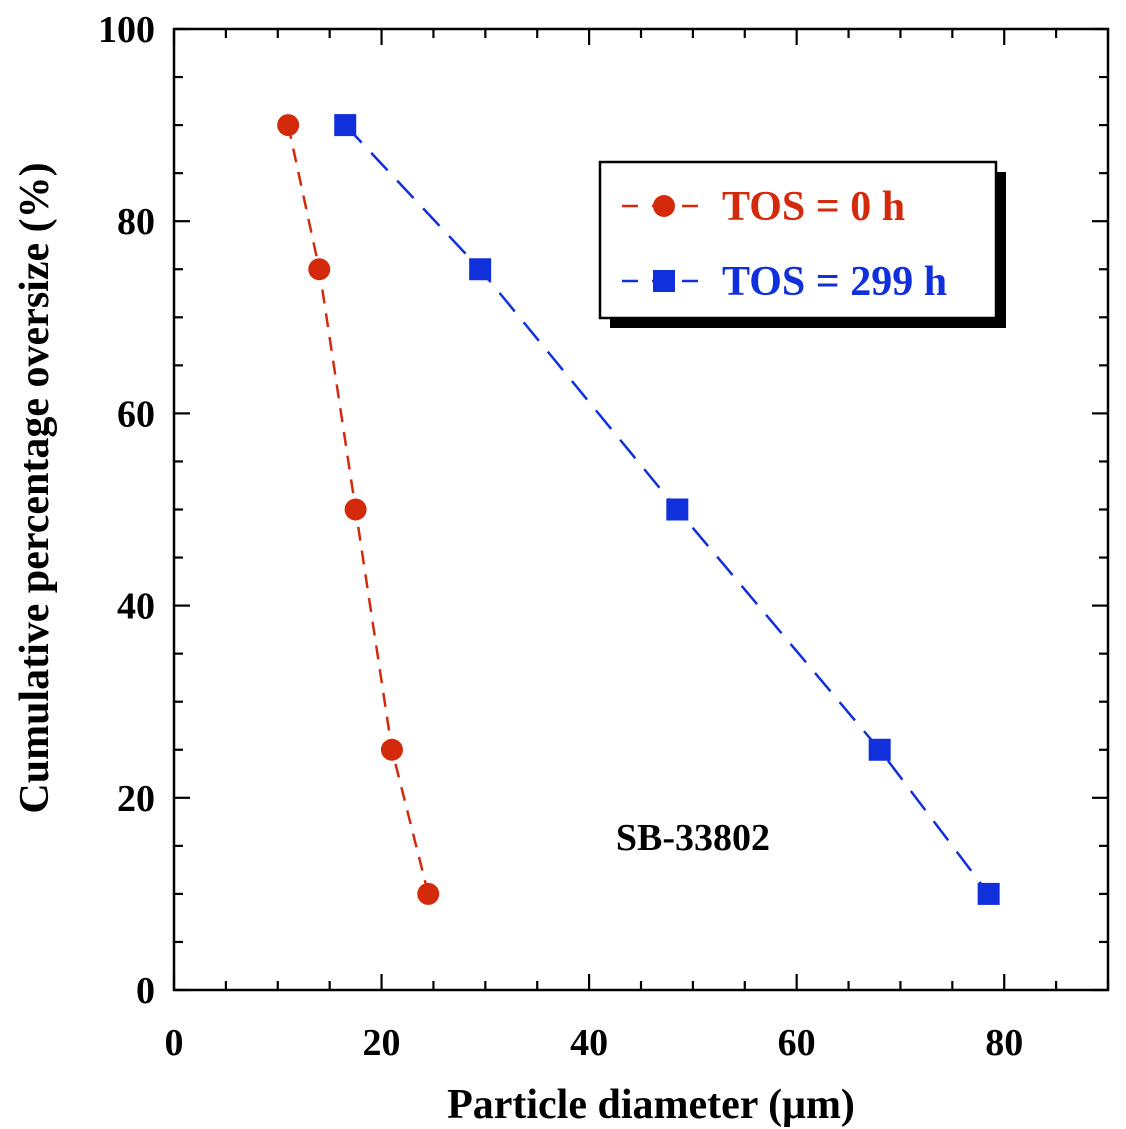 The width and height of the screenshot is (1126, 1129). I want to click on y-tick-label: 100, so click(126, 30).